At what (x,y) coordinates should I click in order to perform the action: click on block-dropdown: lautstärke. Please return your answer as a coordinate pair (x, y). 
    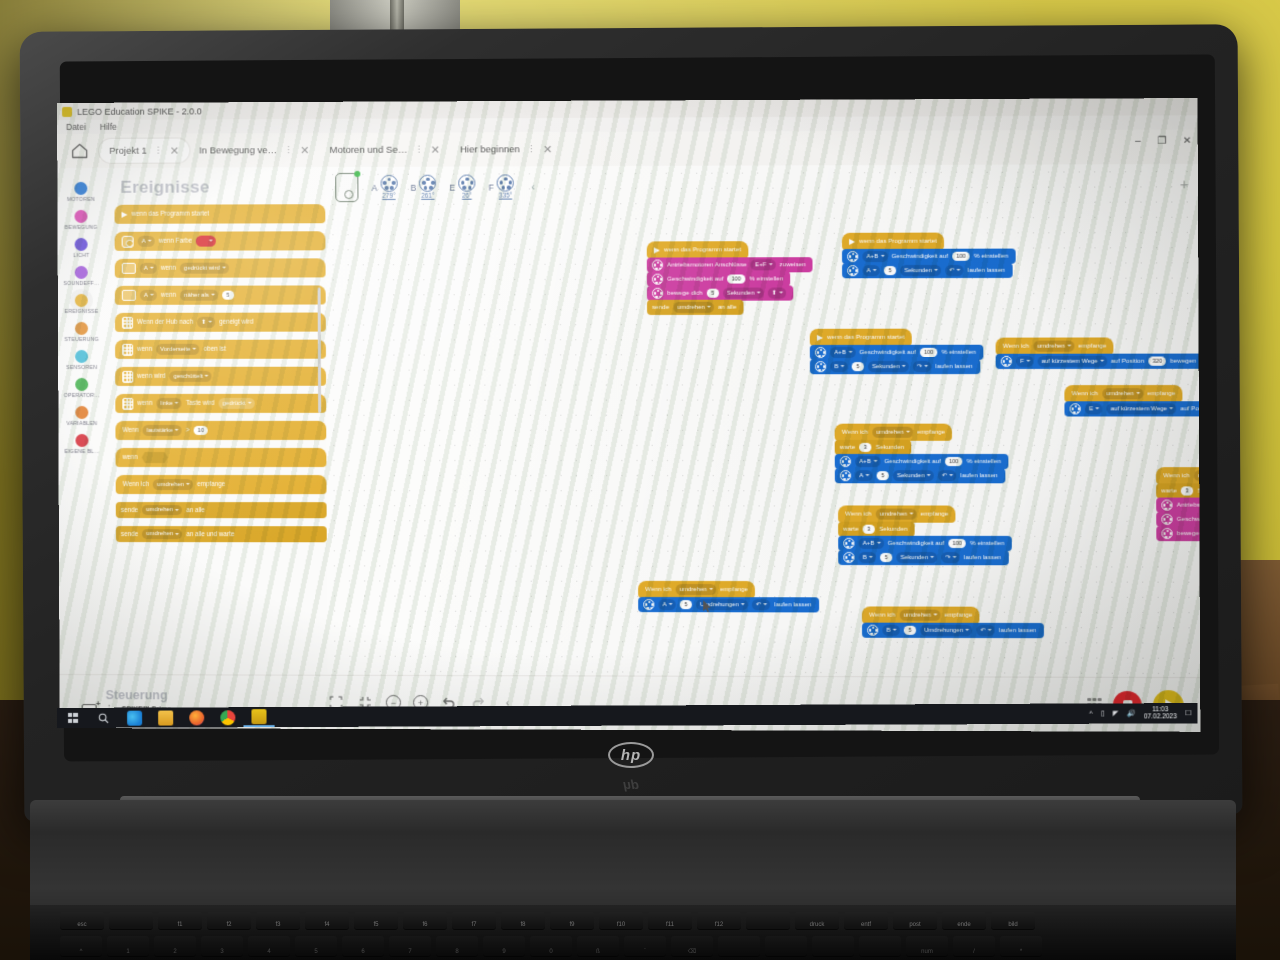
    Looking at the image, I should click on (162, 430).